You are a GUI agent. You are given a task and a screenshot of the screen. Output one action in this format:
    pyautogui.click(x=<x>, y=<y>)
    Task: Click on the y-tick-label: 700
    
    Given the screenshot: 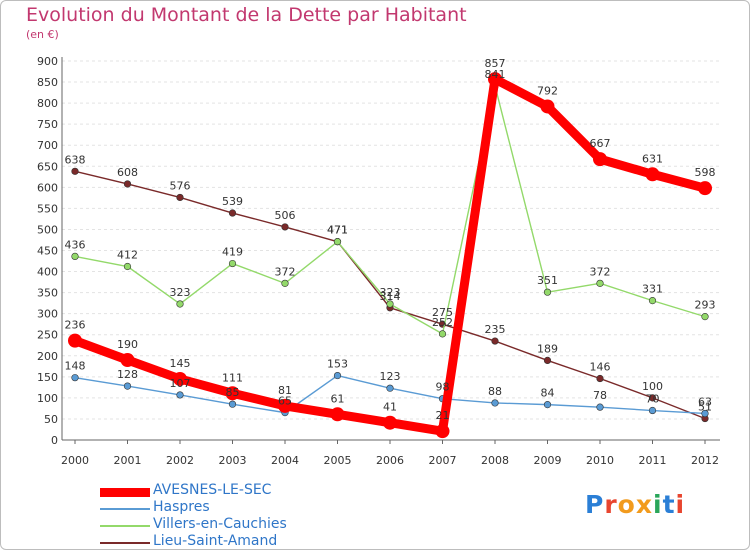 What is the action you would take?
    pyautogui.click(x=47, y=145)
    